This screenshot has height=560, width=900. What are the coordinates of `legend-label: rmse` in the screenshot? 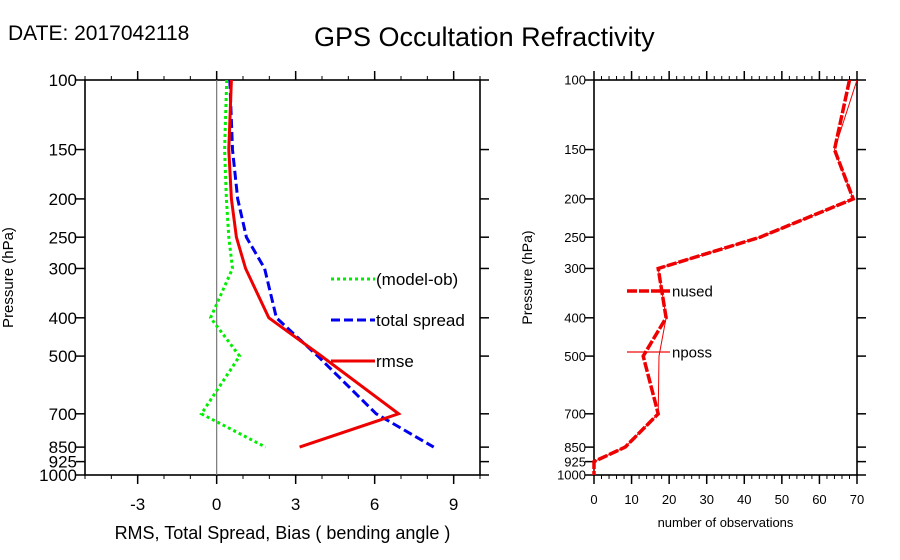 It's located at (395, 361).